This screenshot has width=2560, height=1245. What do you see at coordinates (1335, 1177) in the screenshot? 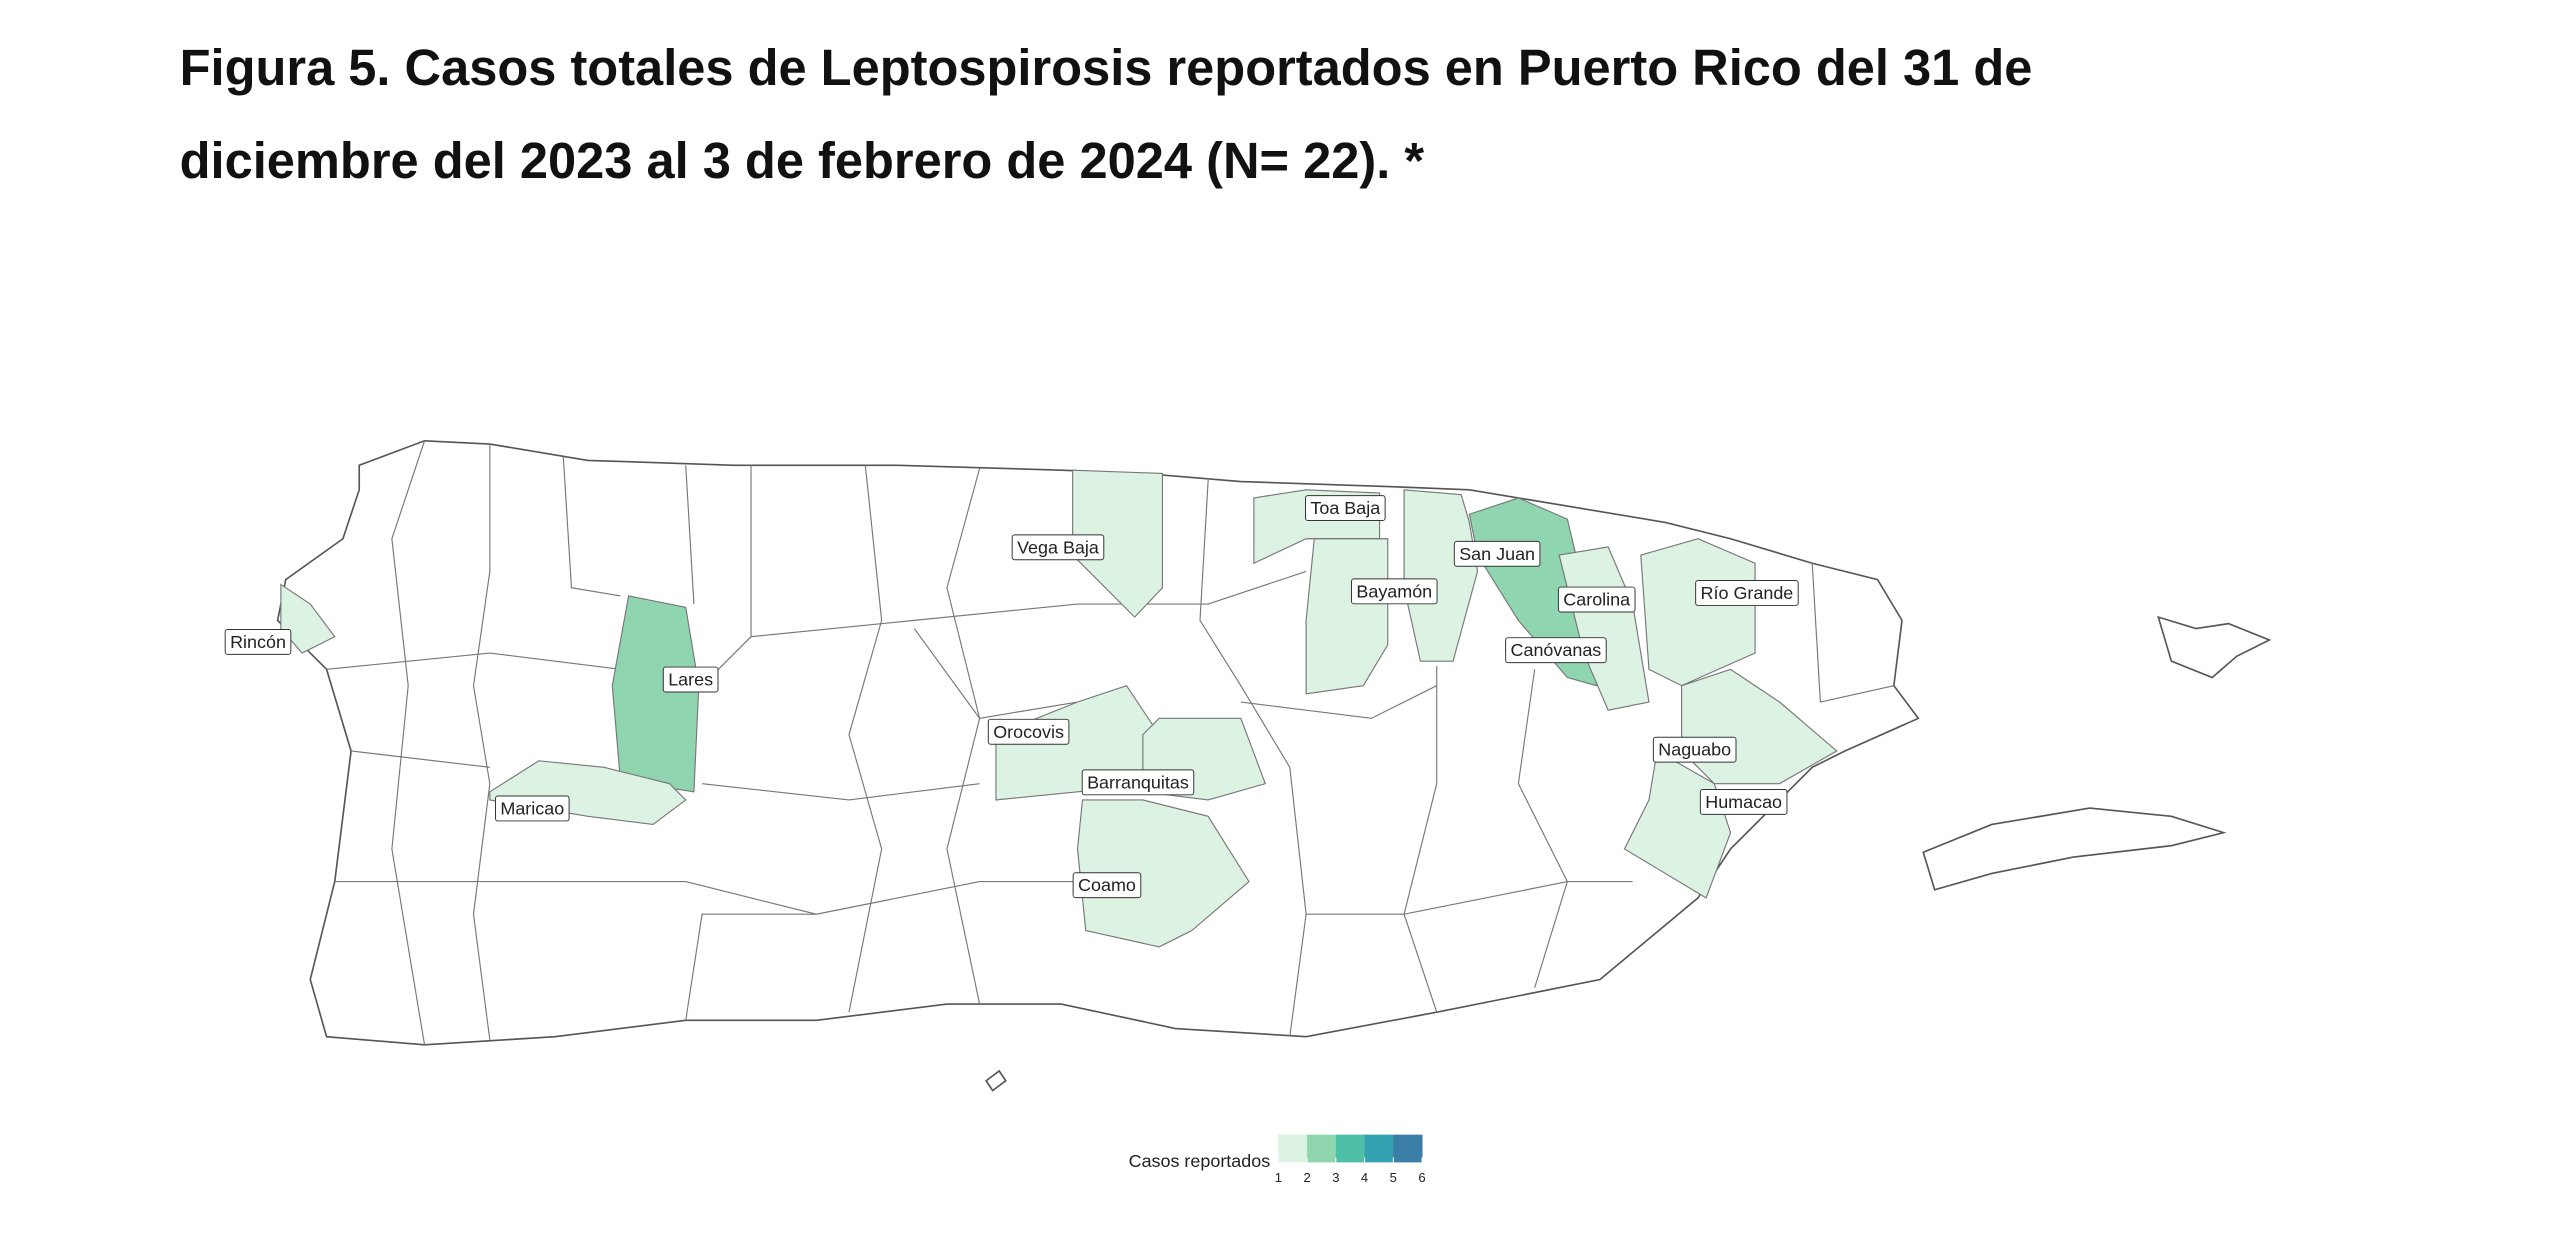
I see `legend-tick-label: 3` at bounding box center [1335, 1177].